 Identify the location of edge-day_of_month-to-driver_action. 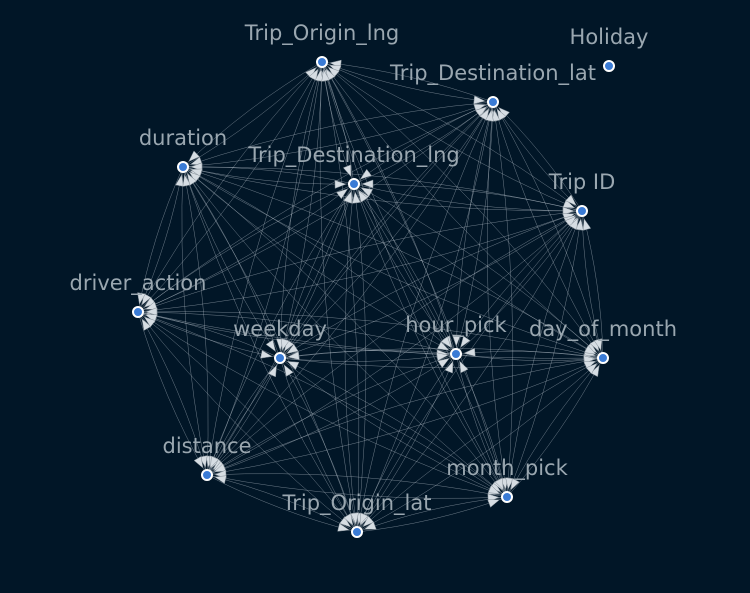
(370, 335).